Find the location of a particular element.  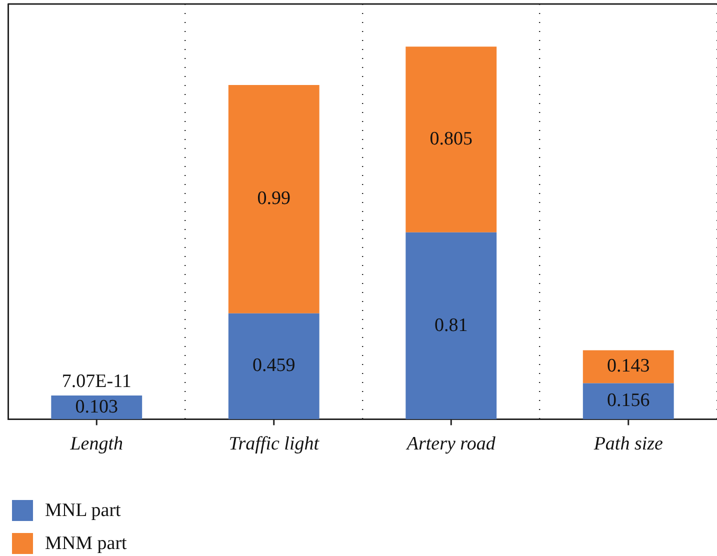

data-label: 7.07E-11 is located at coordinates (97, 381).